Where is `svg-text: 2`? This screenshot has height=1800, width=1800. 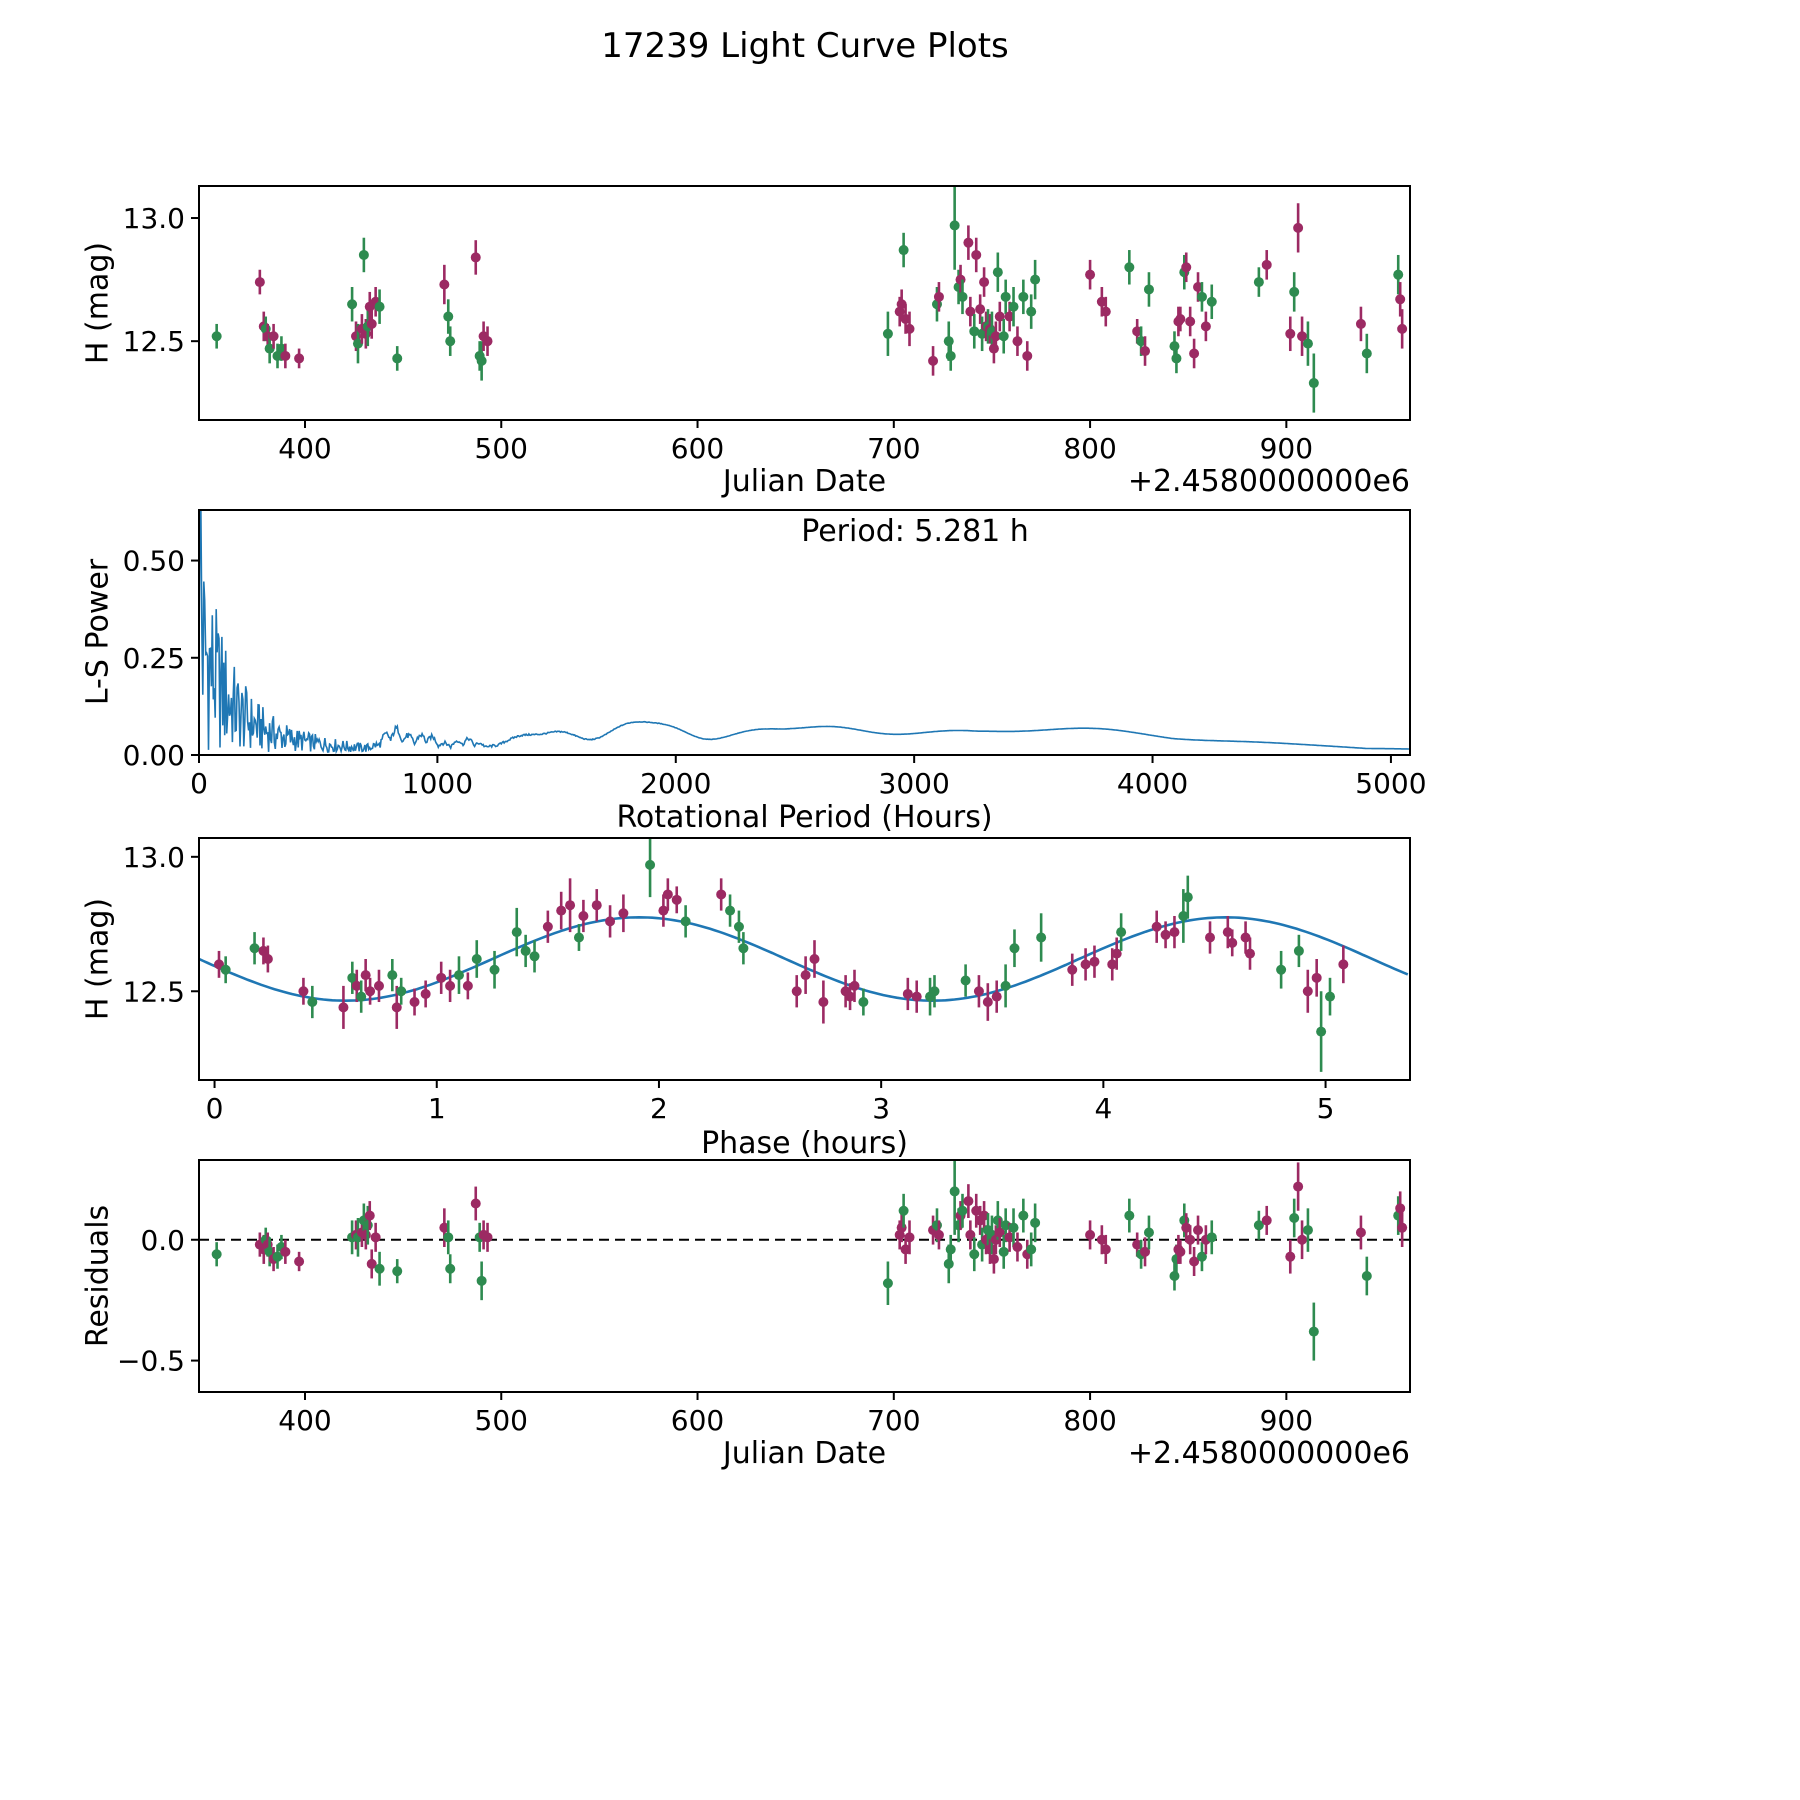
svg-text: 2 is located at coordinates (659, 1108).